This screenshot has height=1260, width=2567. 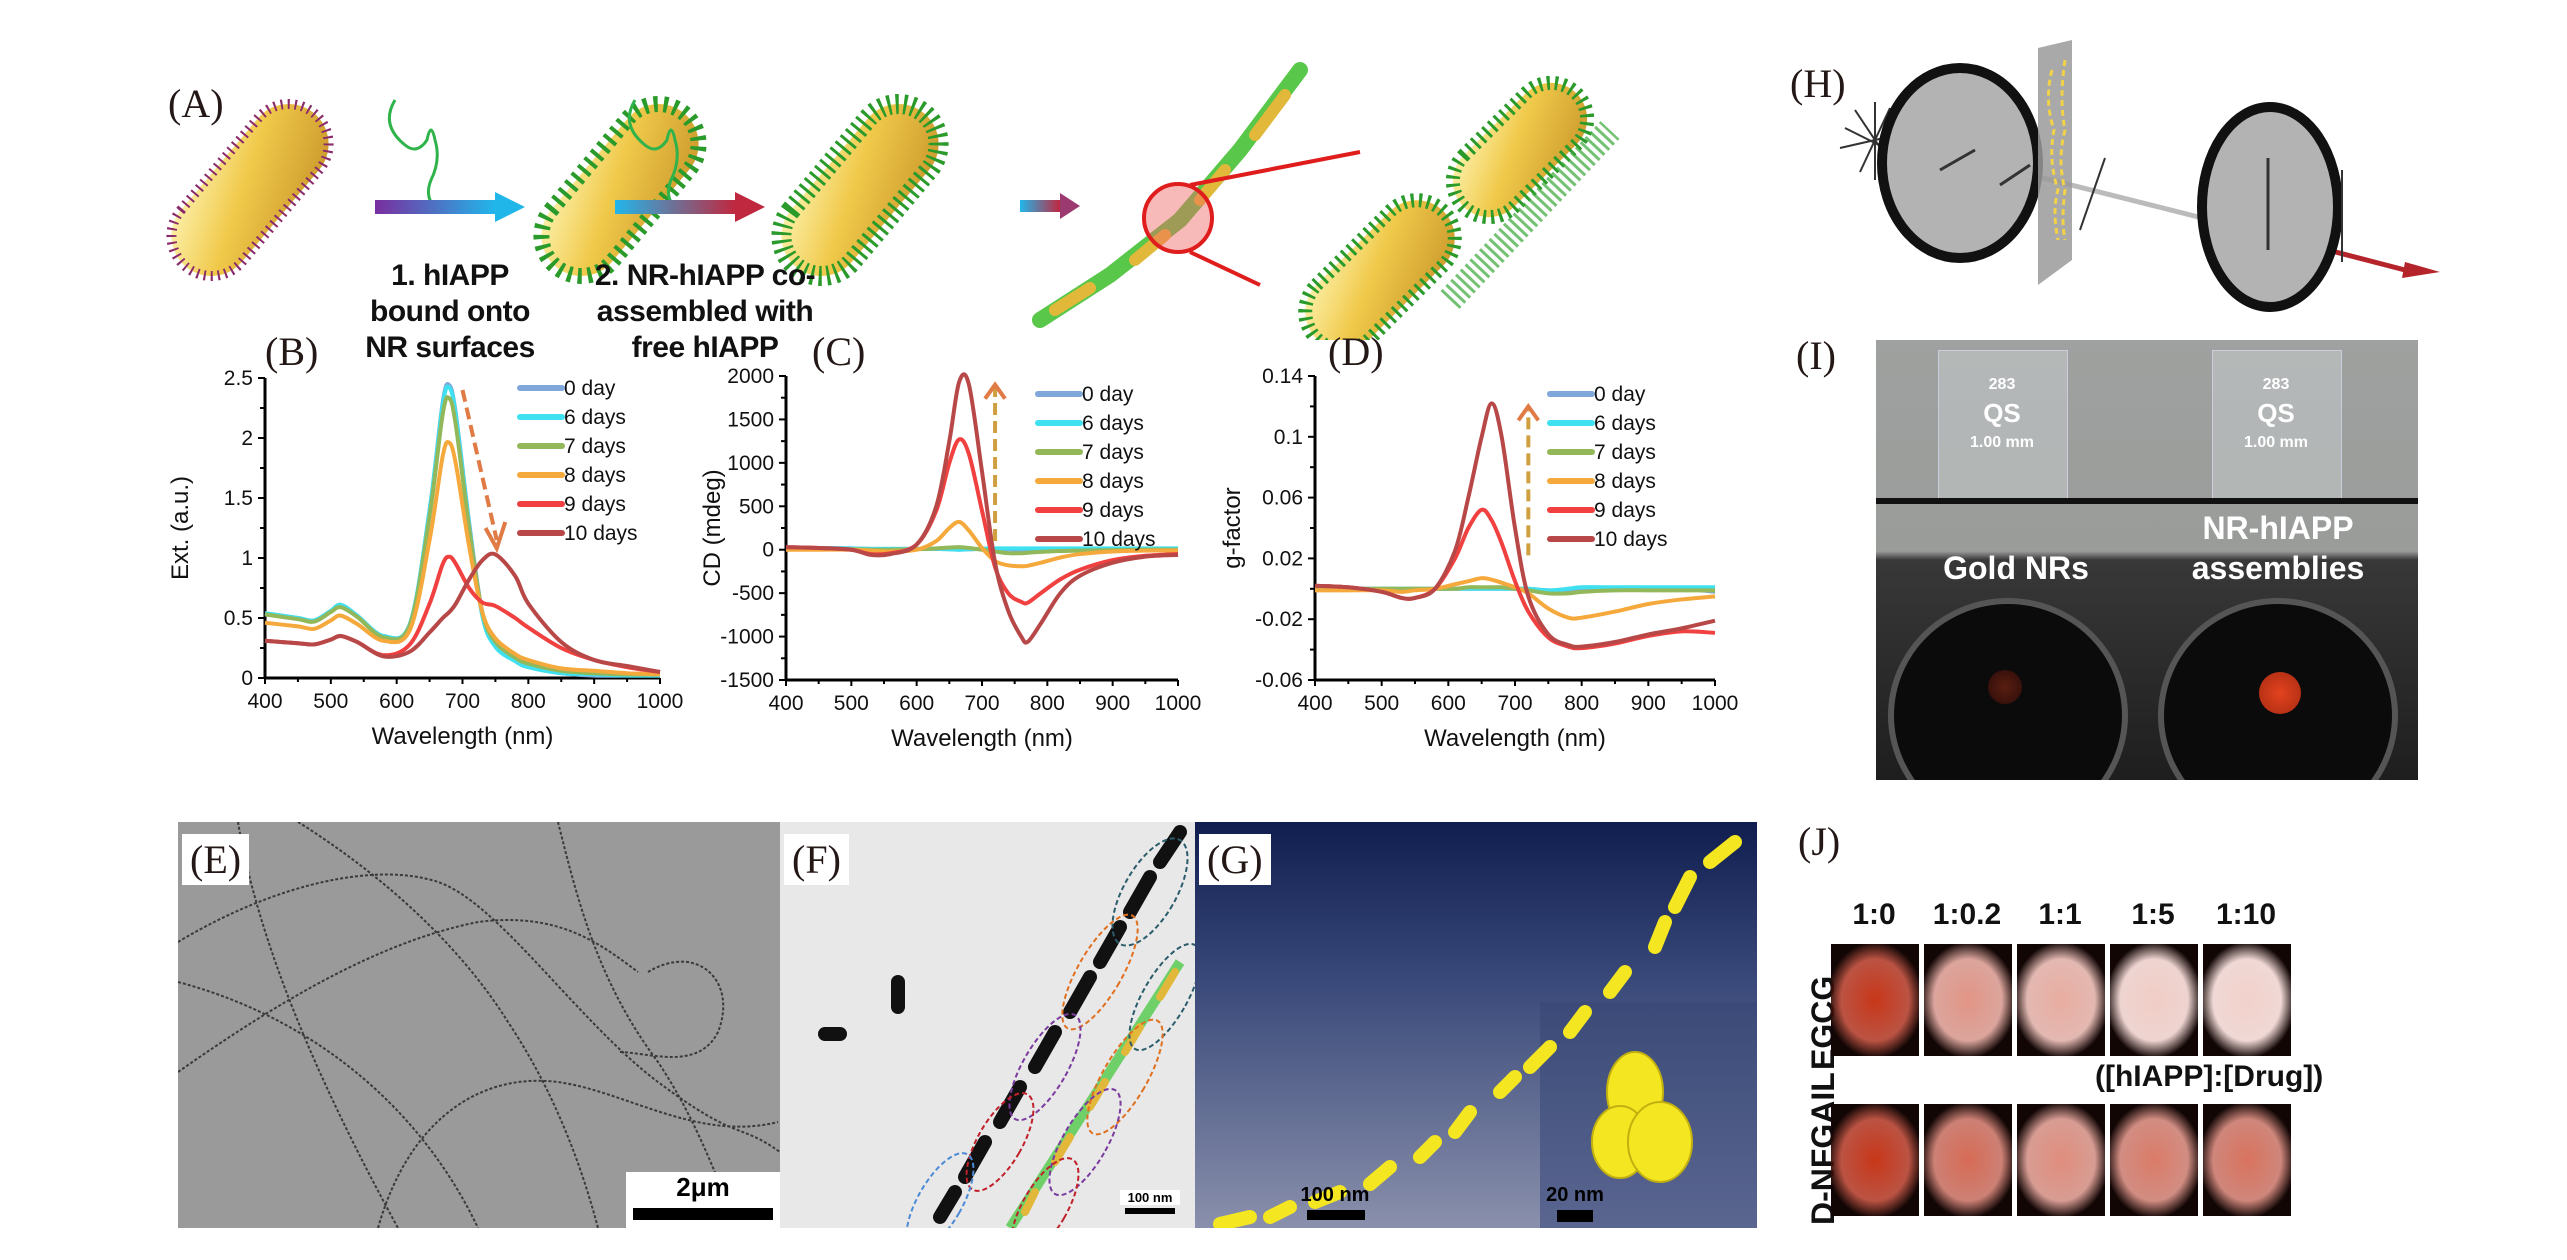 I want to click on ratio-column-label: 1:0, so click(x=1874, y=914).